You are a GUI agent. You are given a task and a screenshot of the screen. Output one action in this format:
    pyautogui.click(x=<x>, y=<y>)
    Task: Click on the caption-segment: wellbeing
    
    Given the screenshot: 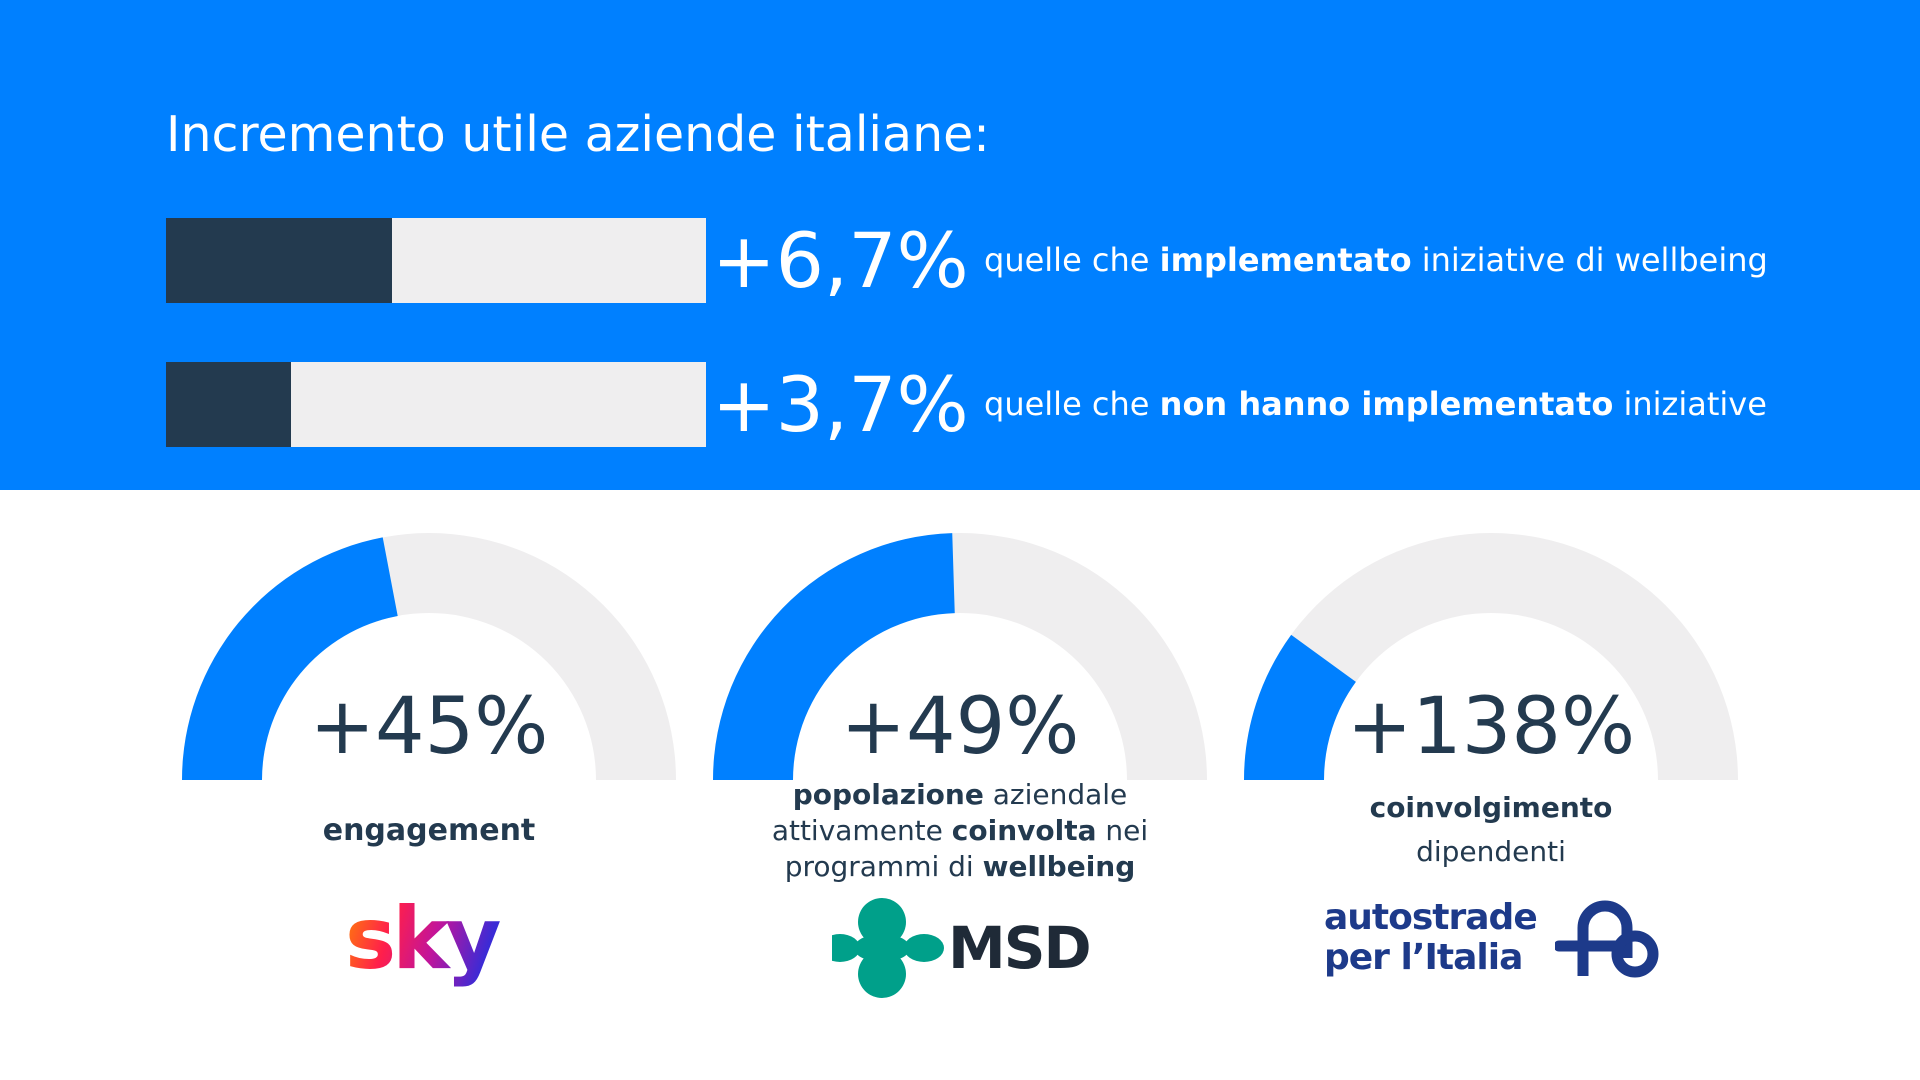 What is the action you would take?
    pyautogui.click(x=1059, y=866)
    